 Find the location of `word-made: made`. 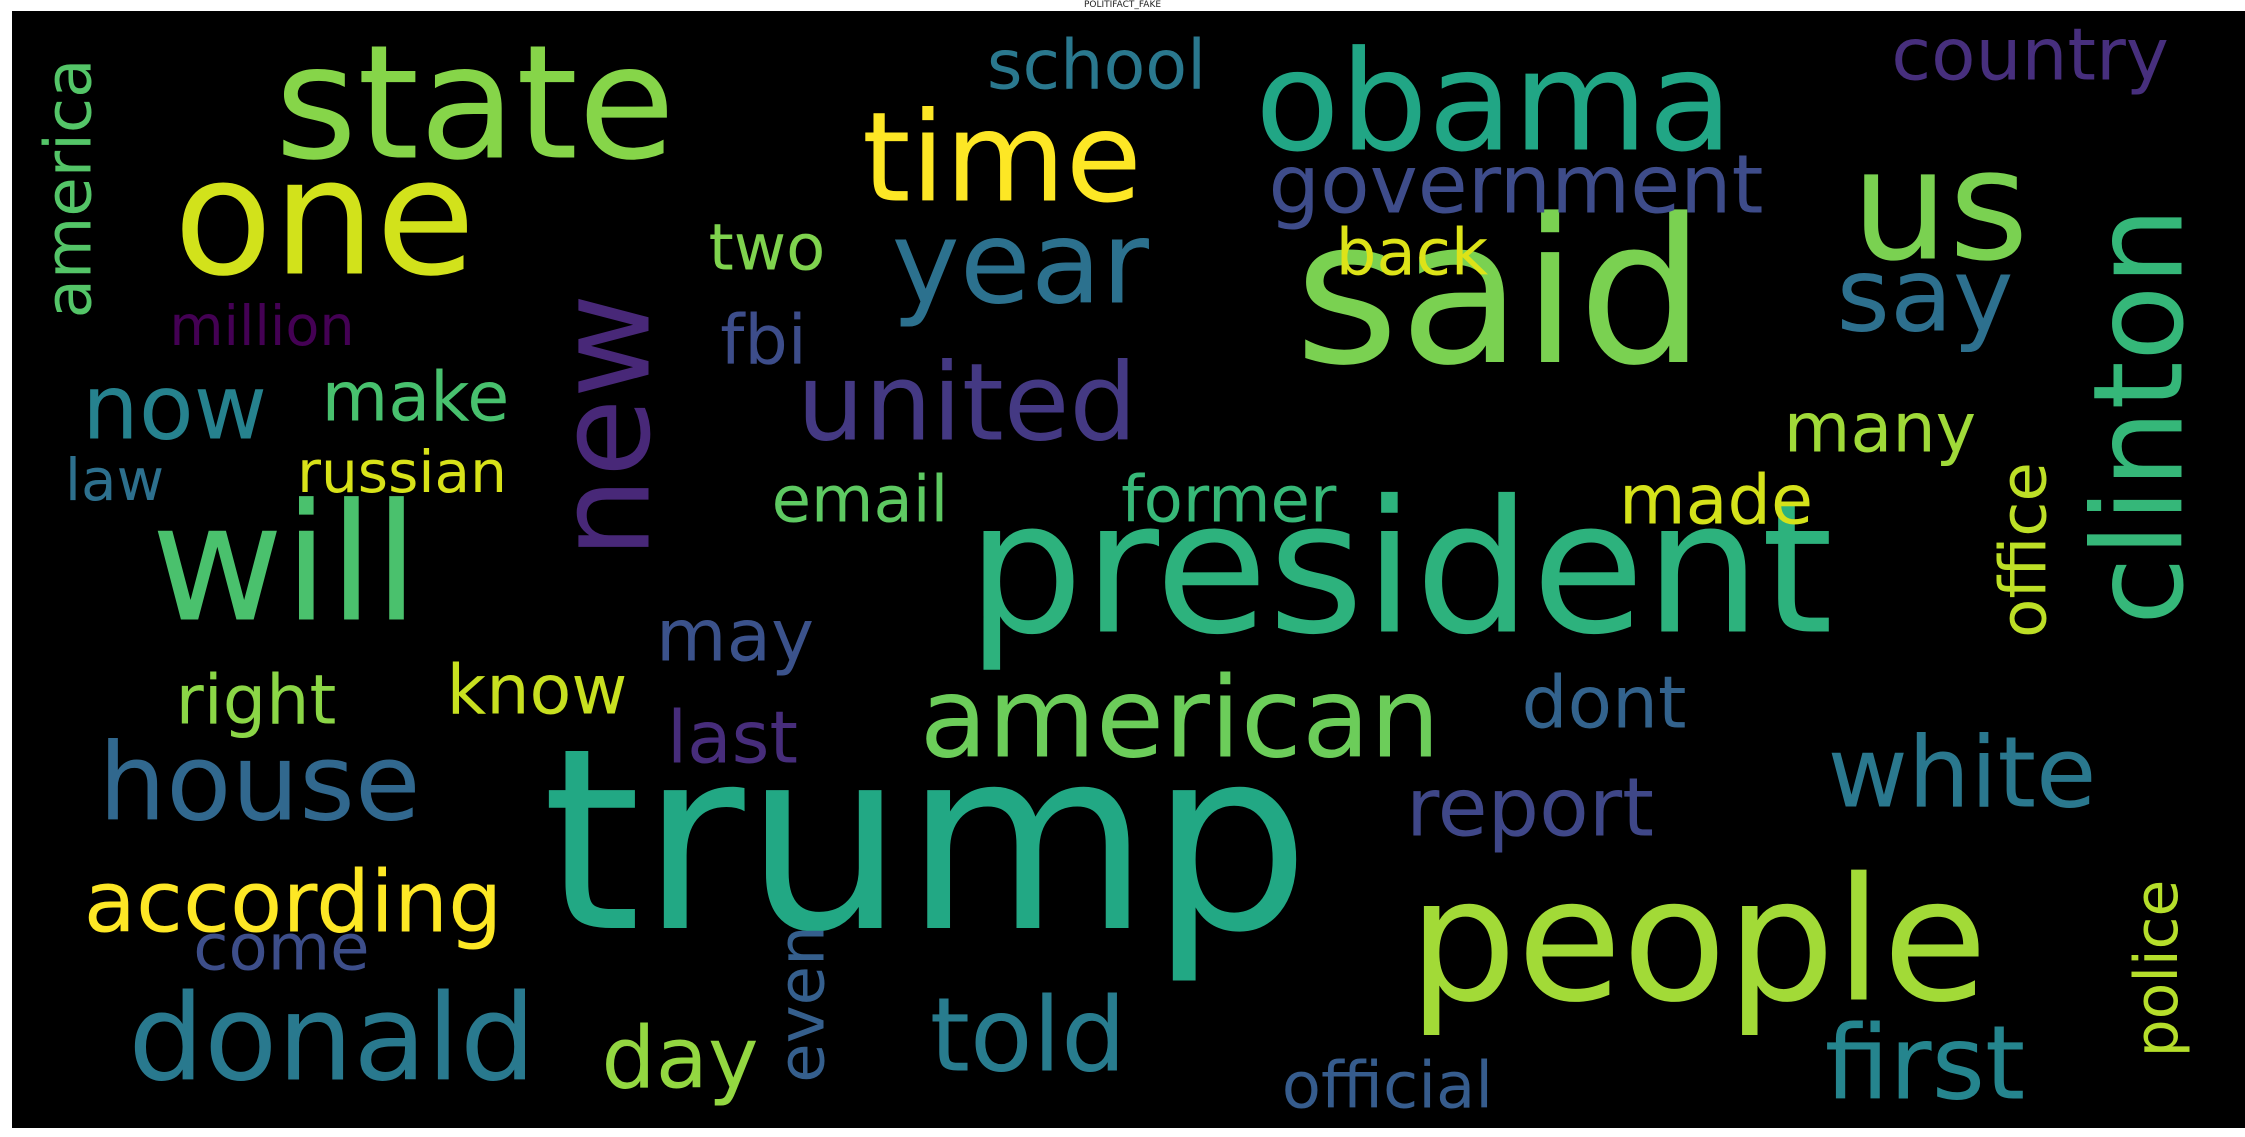

word-made: made is located at coordinates (1716, 501).